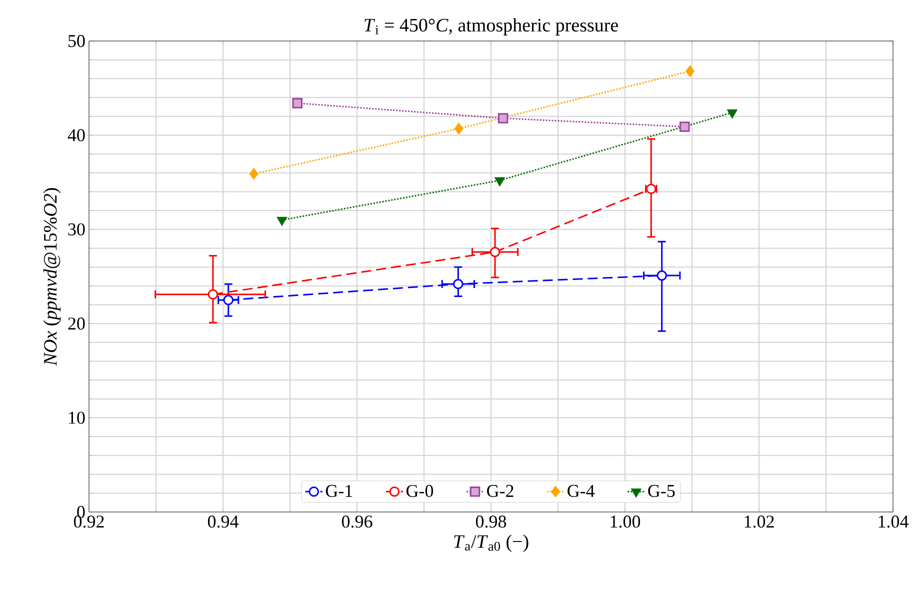 This screenshot has height=591, width=915. Describe the element at coordinates (661, 491) in the screenshot. I see `legend-label: G-5` at that location.